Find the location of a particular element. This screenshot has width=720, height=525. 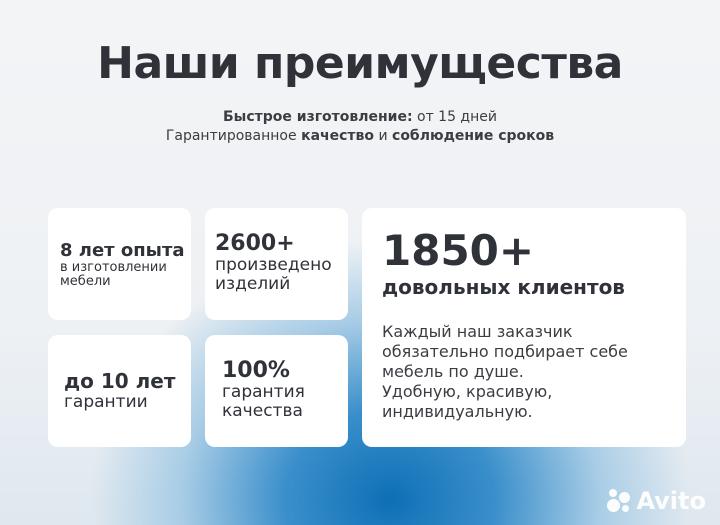

card-headline: 2600+ is located at coordinates (255, 243).